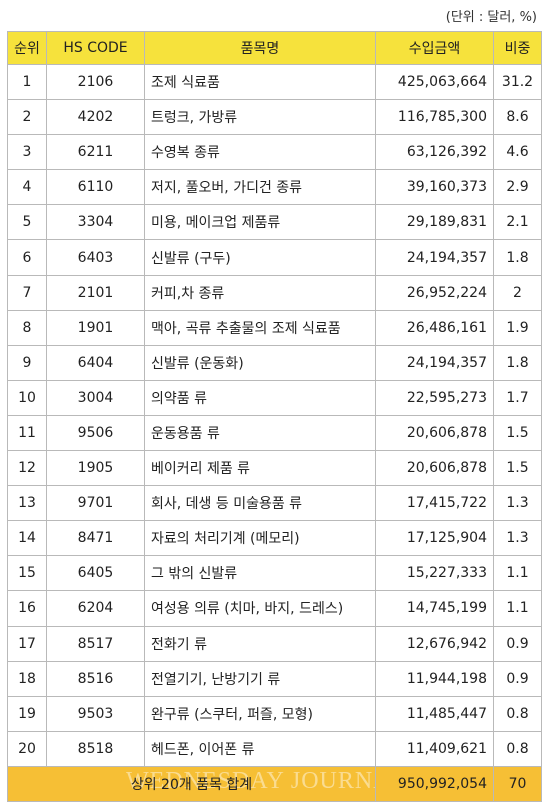 This screenshot has height=810, width=547. Describe the element at coordinates (27, 643) in the screenshot. I see `rank-cell: 17` at that location.